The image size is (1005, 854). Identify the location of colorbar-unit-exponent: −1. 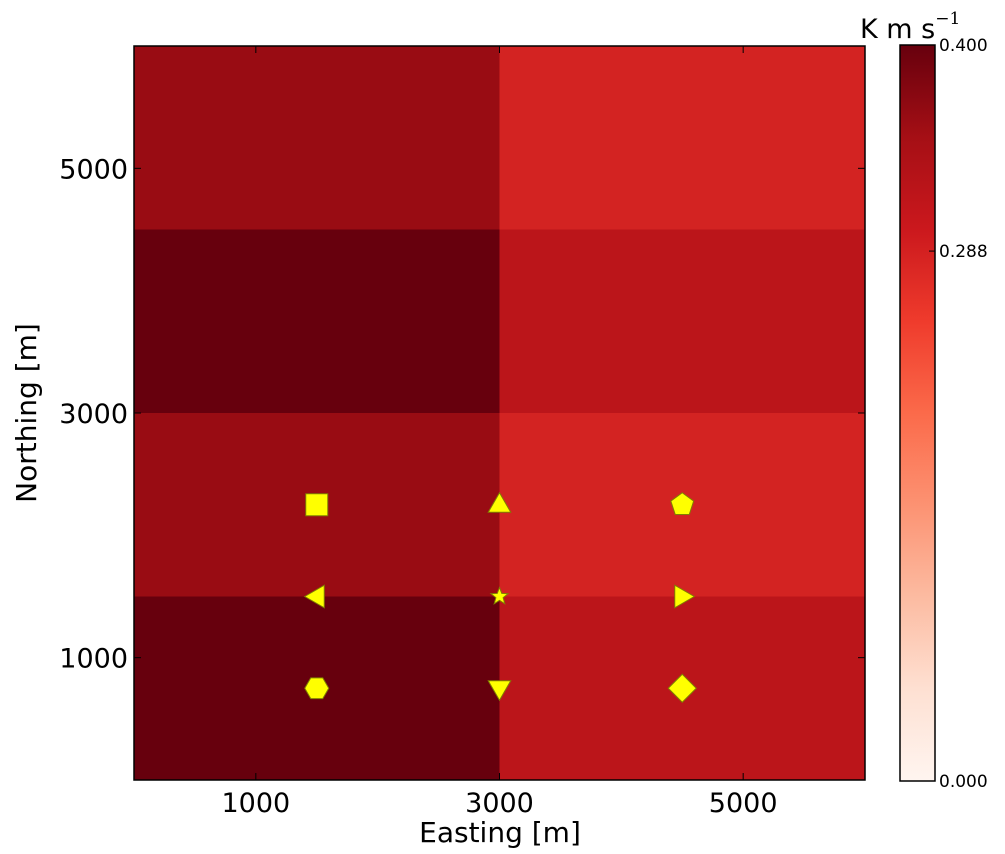
(947, 19).